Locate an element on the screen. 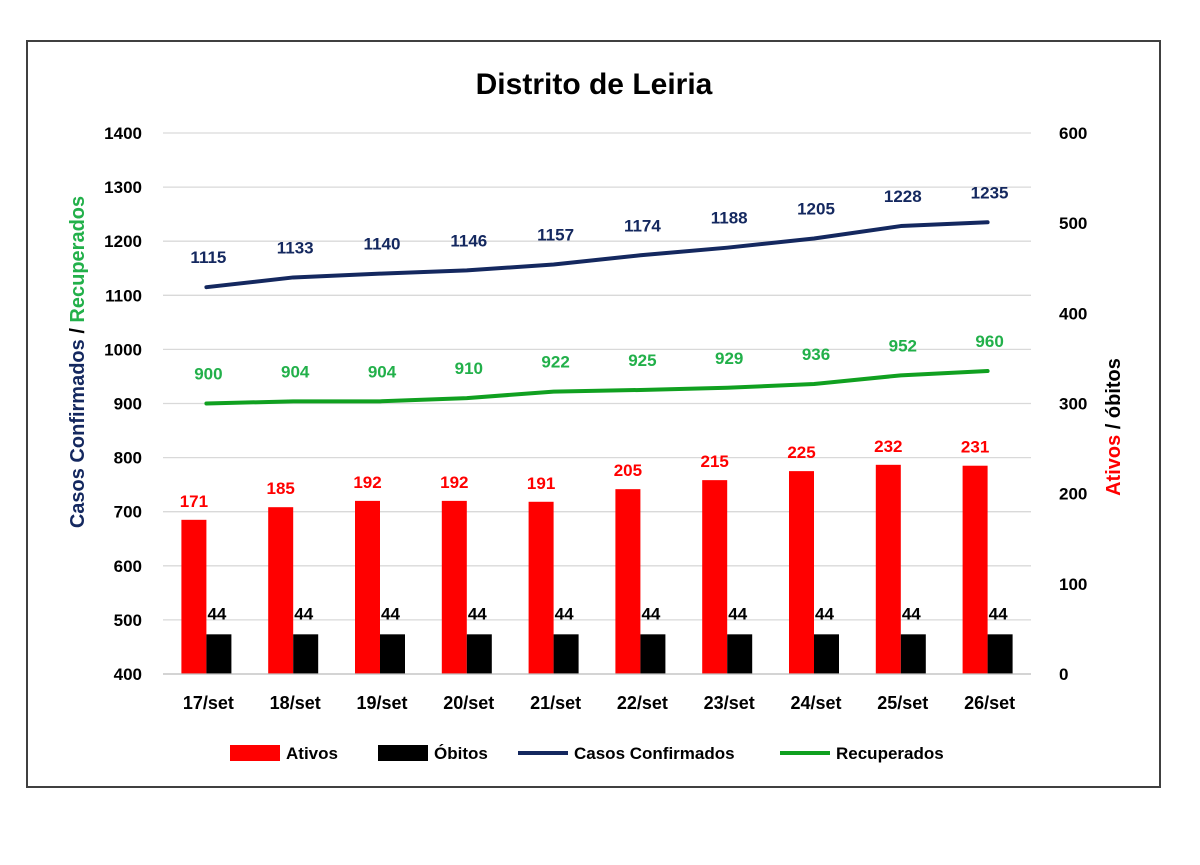 The image size is (1200, 865). right-tick-label: 200 is located at coordinates (1073, 494).